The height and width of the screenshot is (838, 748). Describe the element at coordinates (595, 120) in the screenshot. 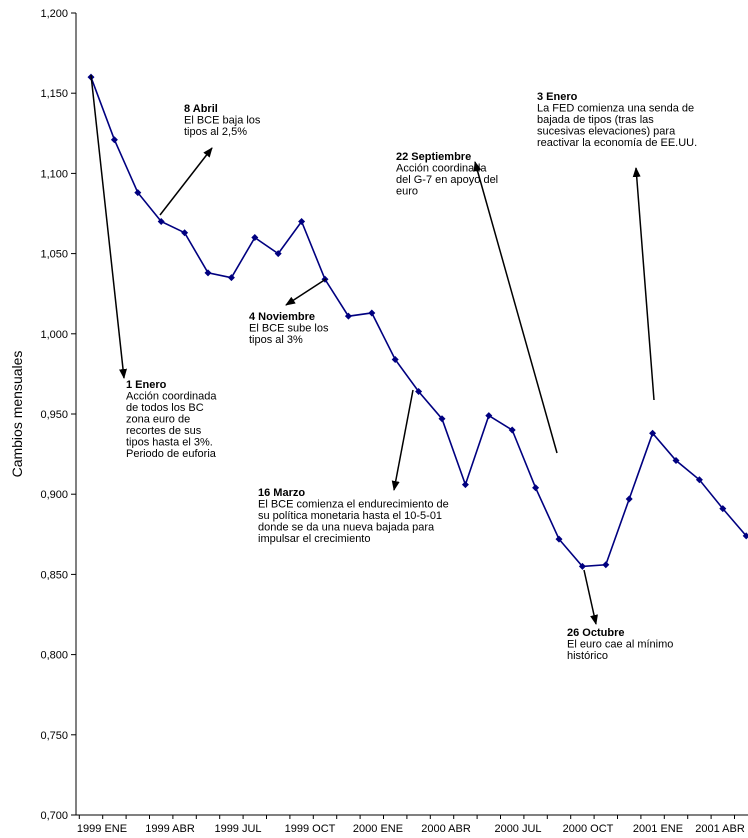

I see `annotation-text: bajada de tipos (tras las` at that location.